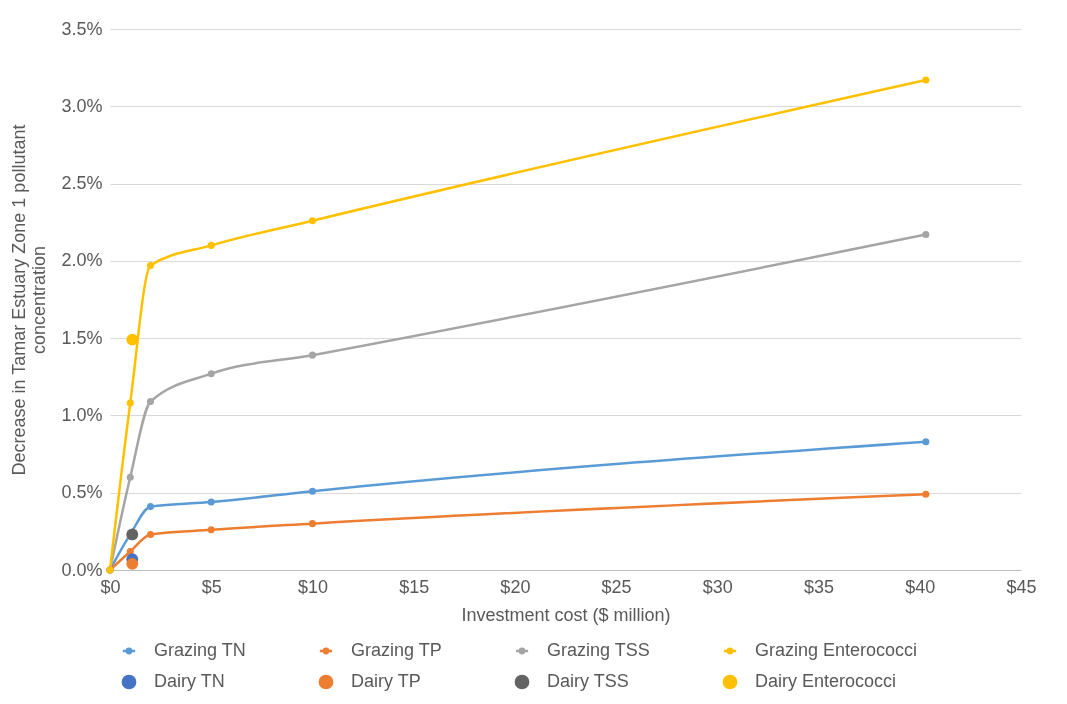 The width and height of the screenshot is (1067, 704). What do you see at coordinates (836, 650) in the screenshot?
I see `legend-label: Grazing Enterococci` at bounding box center [836, 650].